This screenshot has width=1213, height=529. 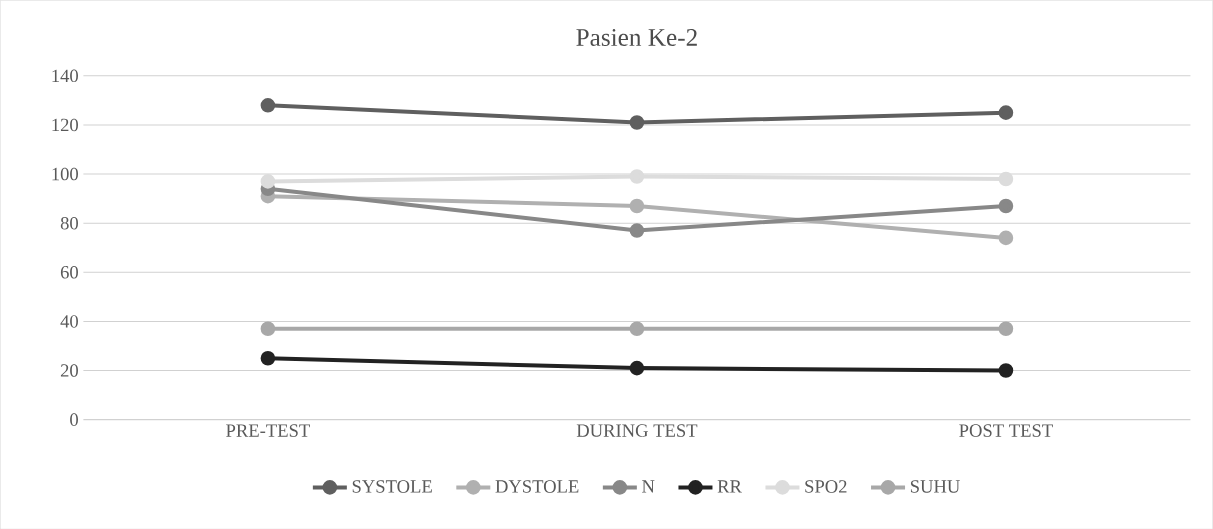 I want to click on legend-label: SYSTOLE, so click(x=392, y=486).